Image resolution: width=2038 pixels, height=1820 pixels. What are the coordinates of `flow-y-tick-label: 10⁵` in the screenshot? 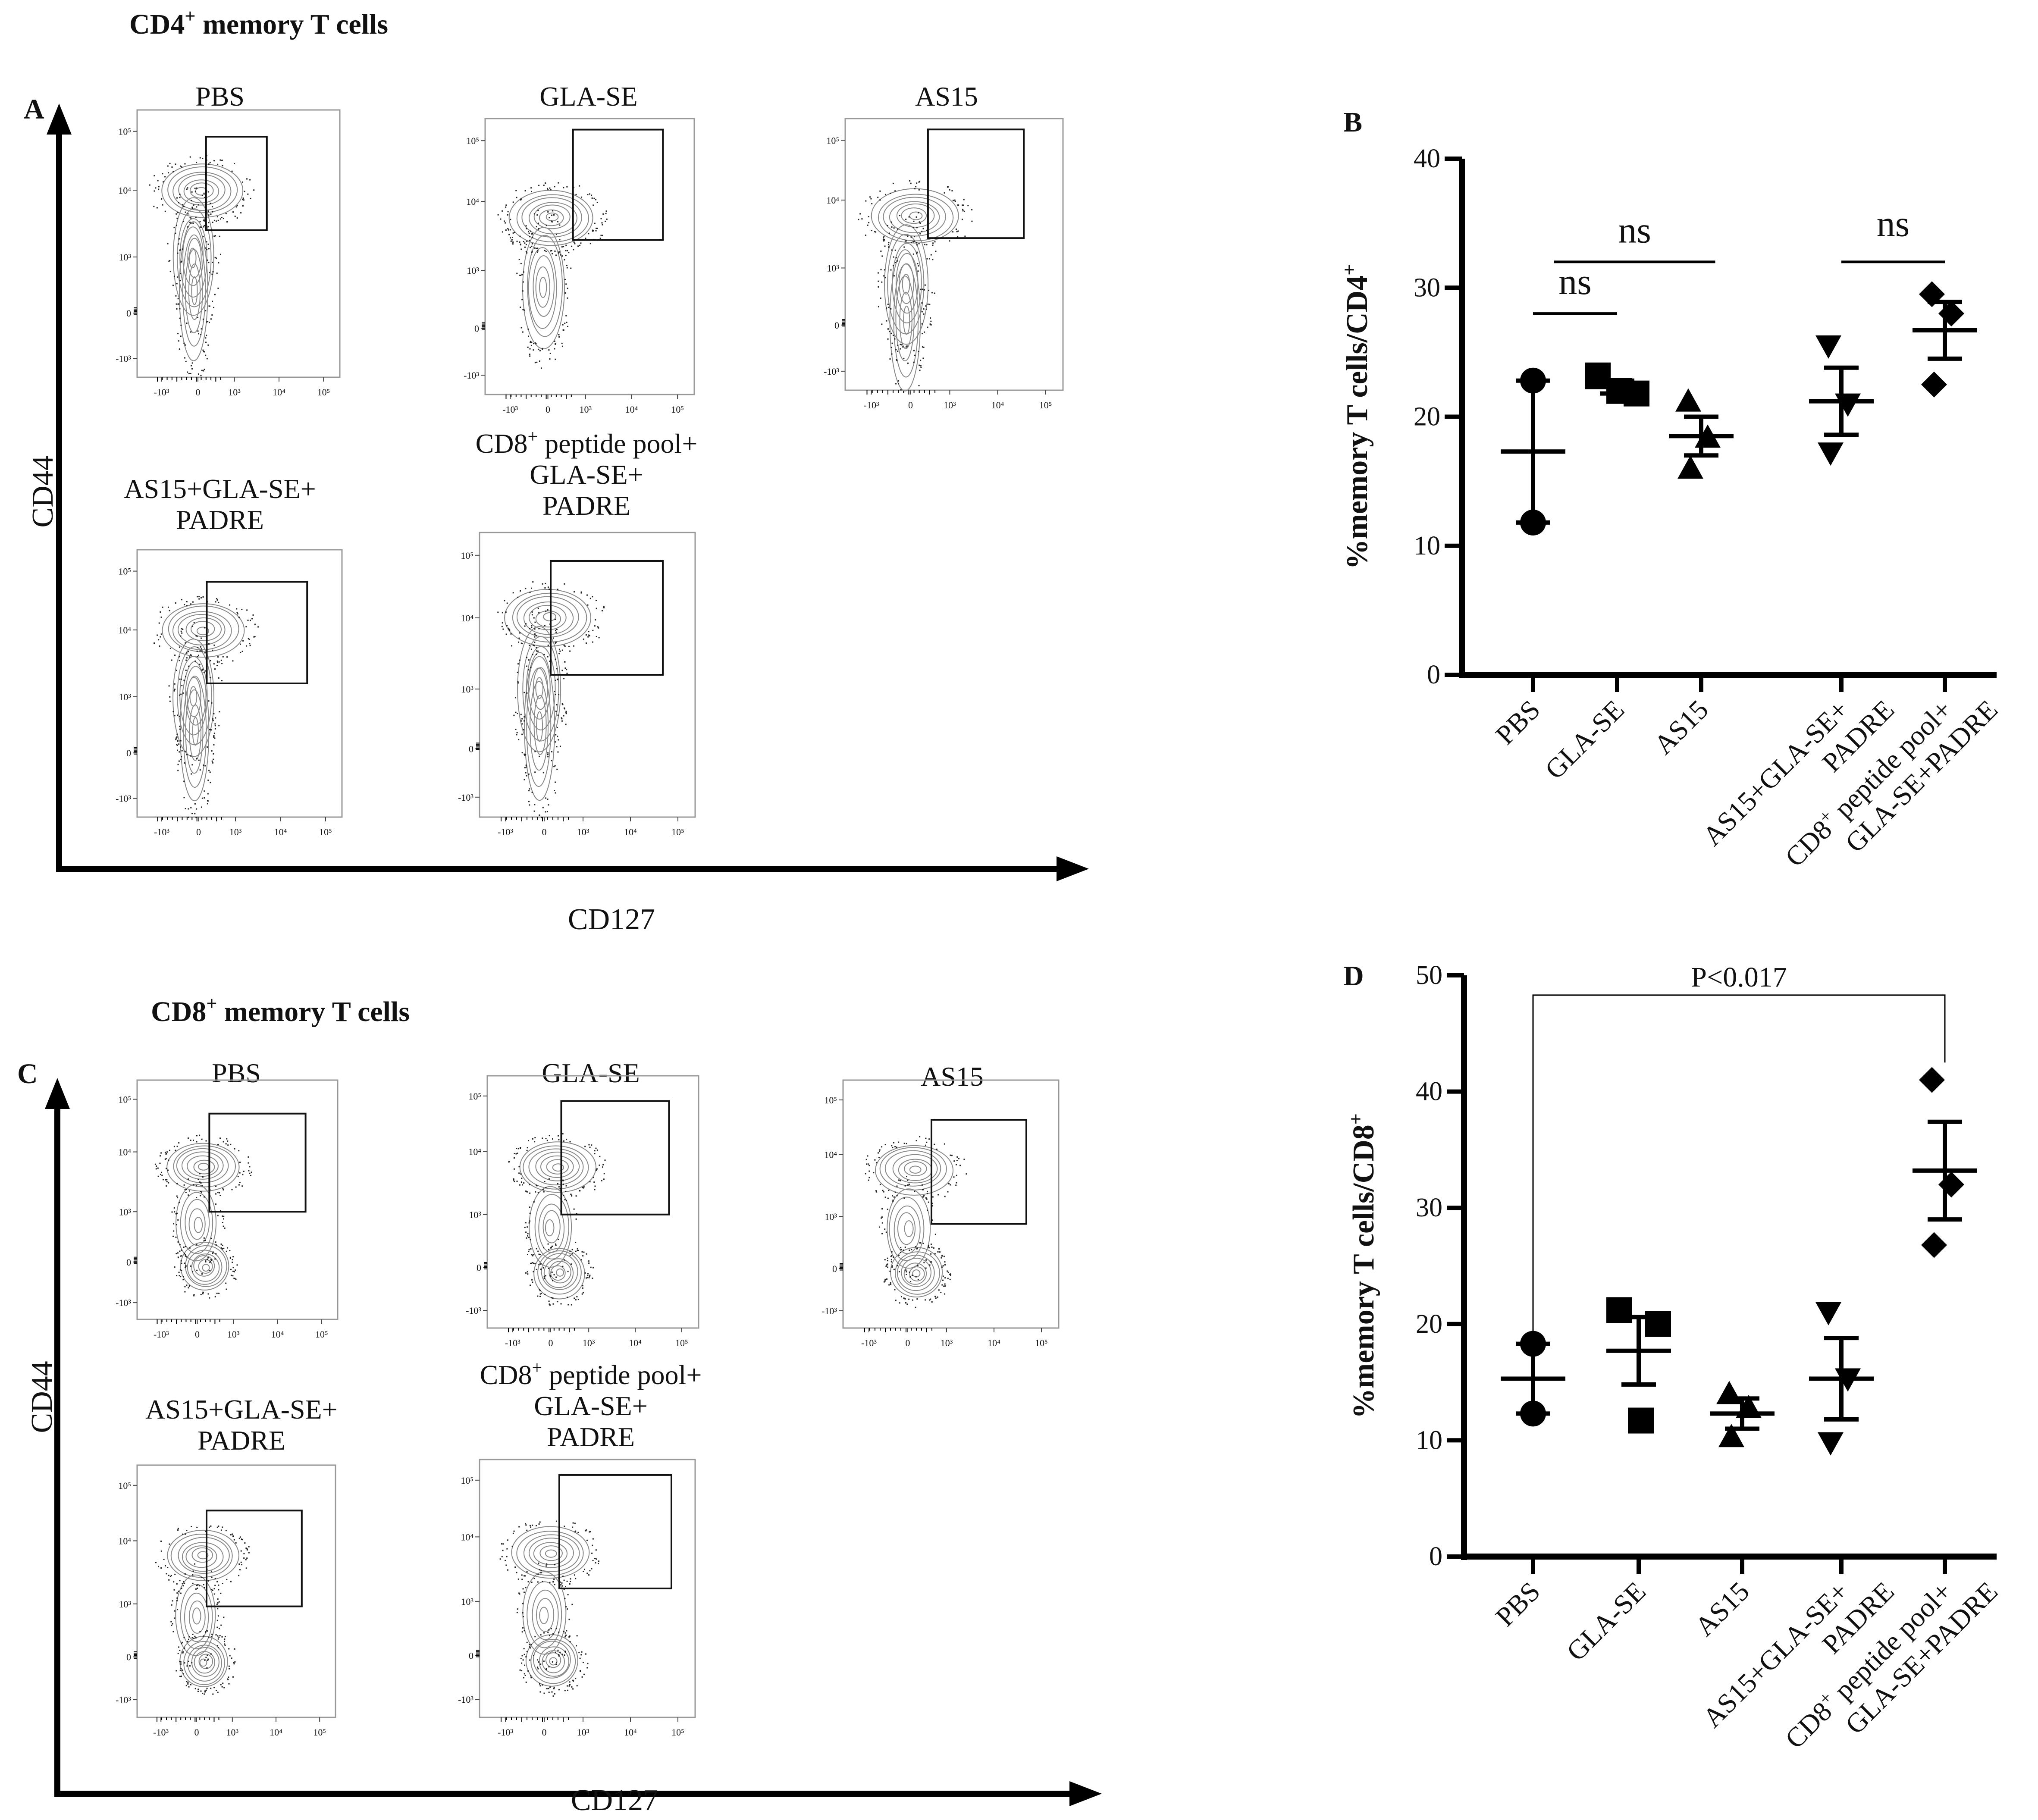 It's located at (124, 571).